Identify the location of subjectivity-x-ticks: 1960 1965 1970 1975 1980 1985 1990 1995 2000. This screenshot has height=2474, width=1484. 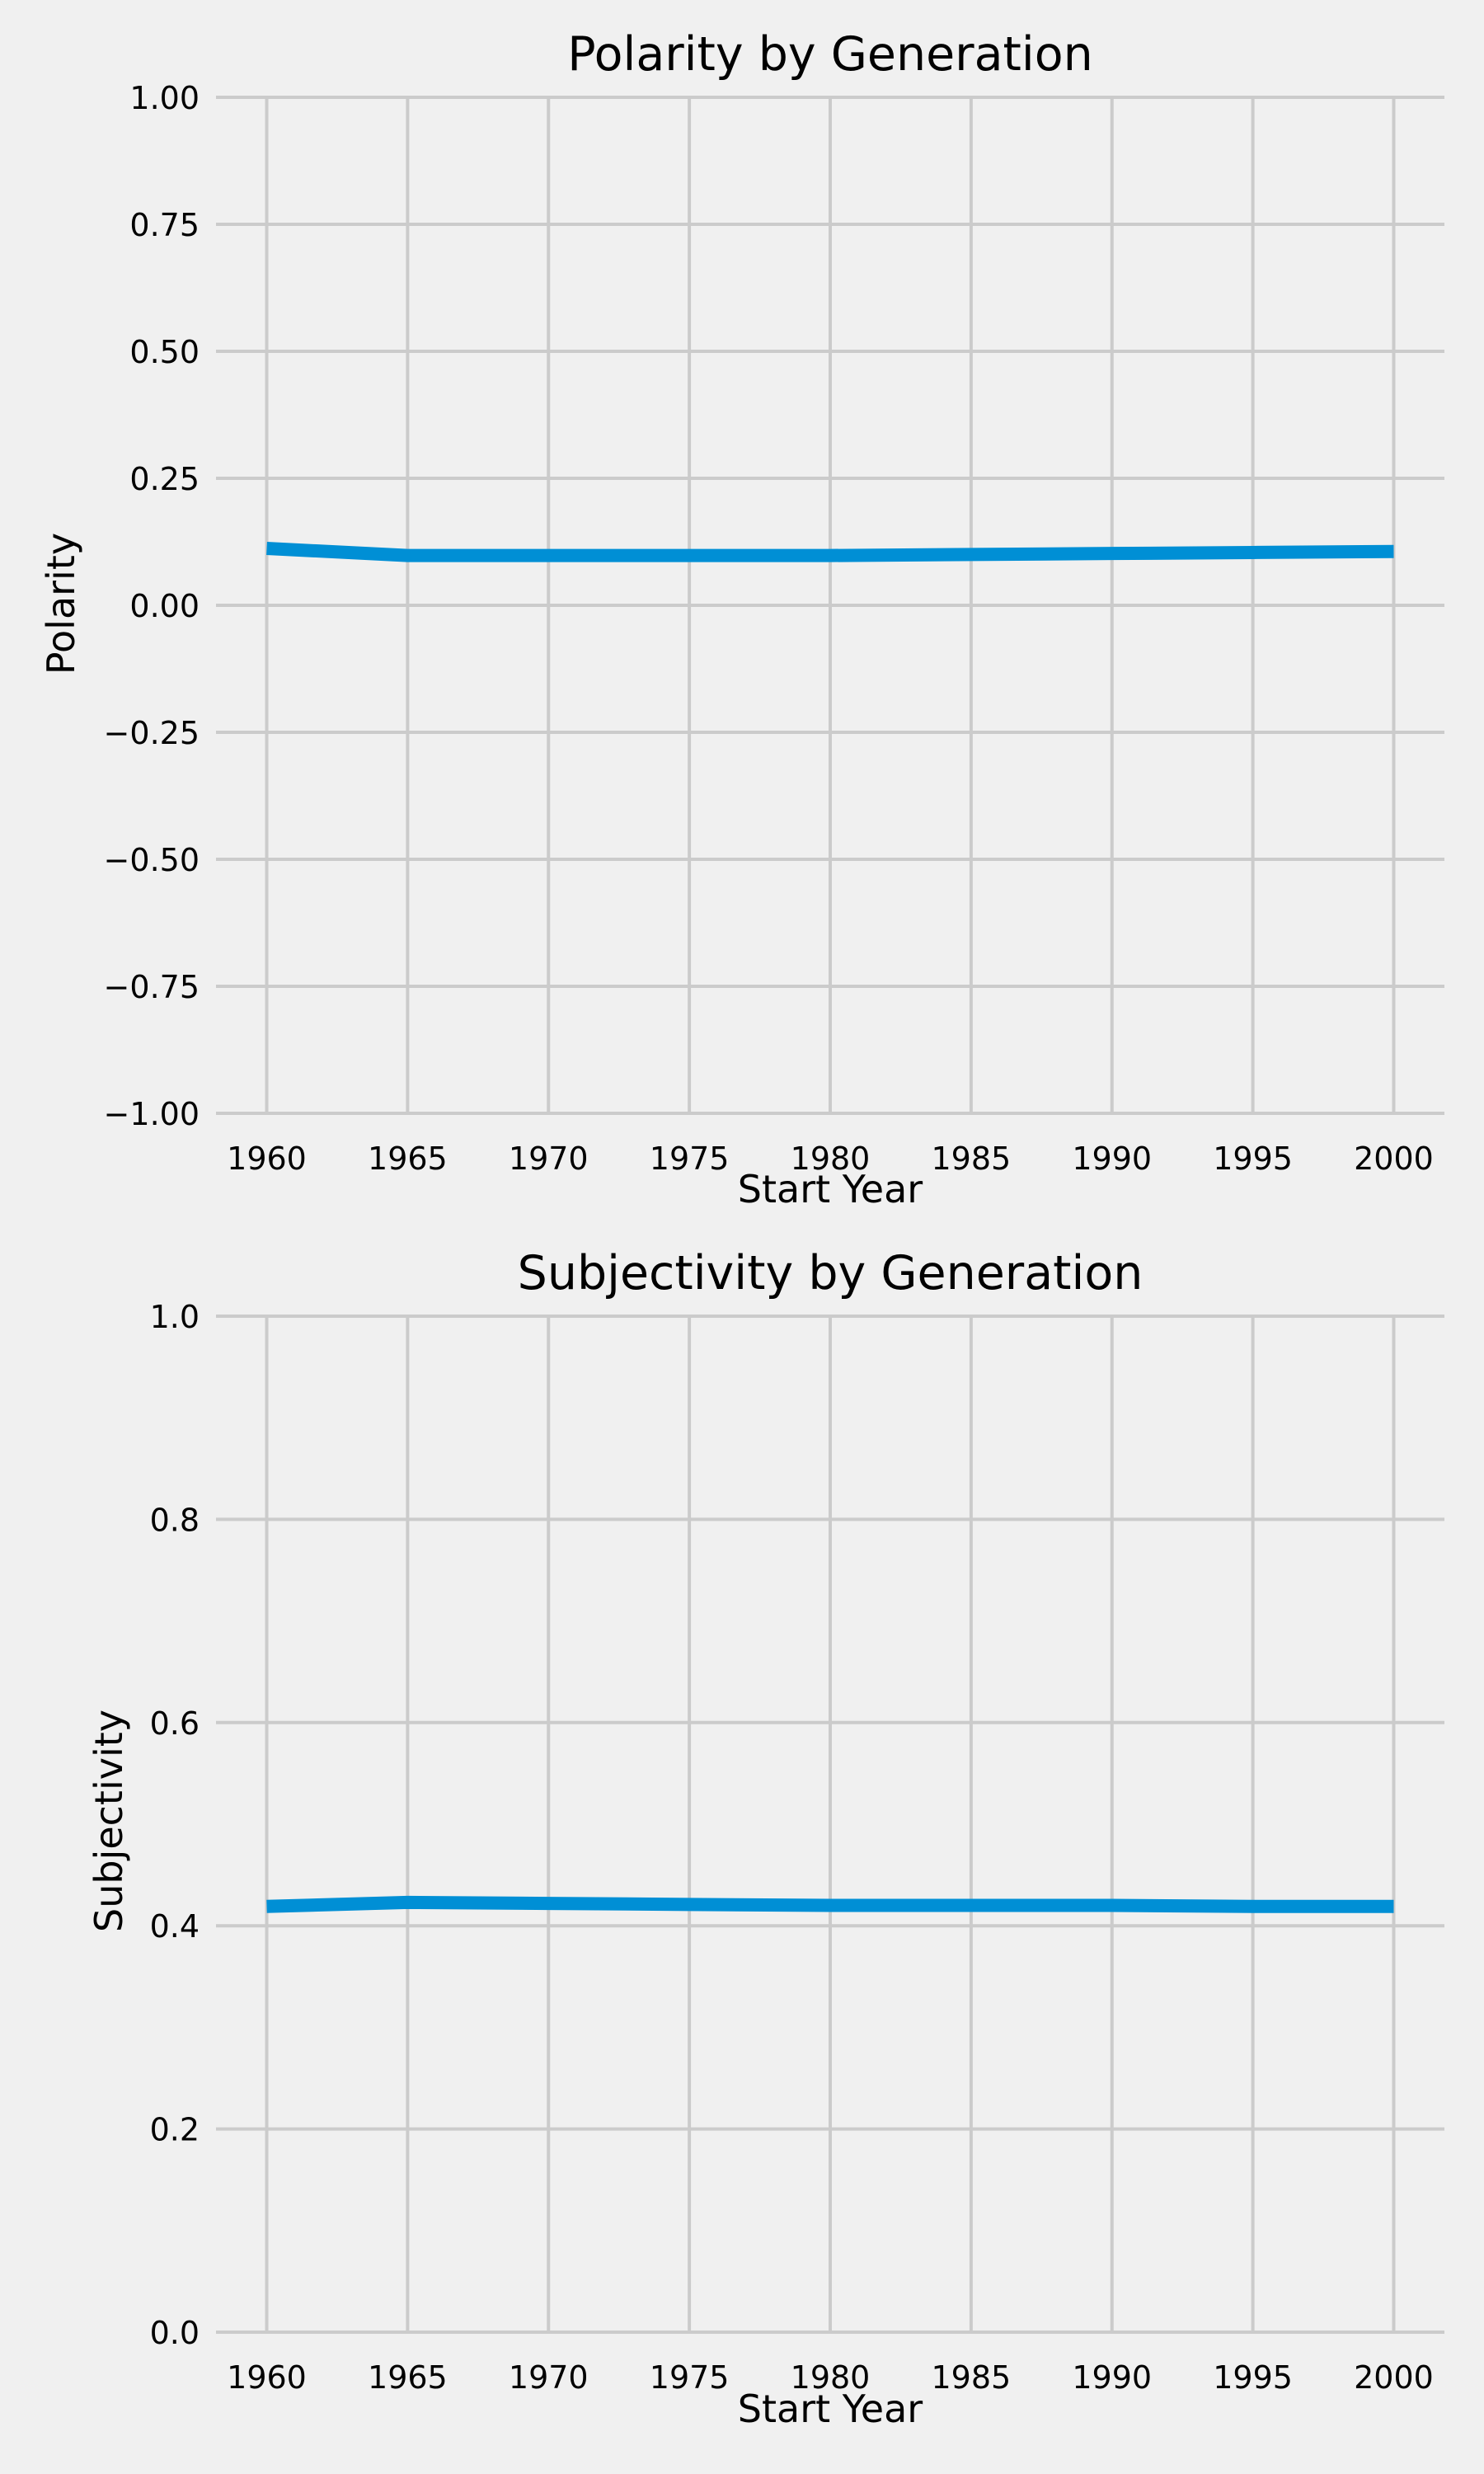
(830, 2377).